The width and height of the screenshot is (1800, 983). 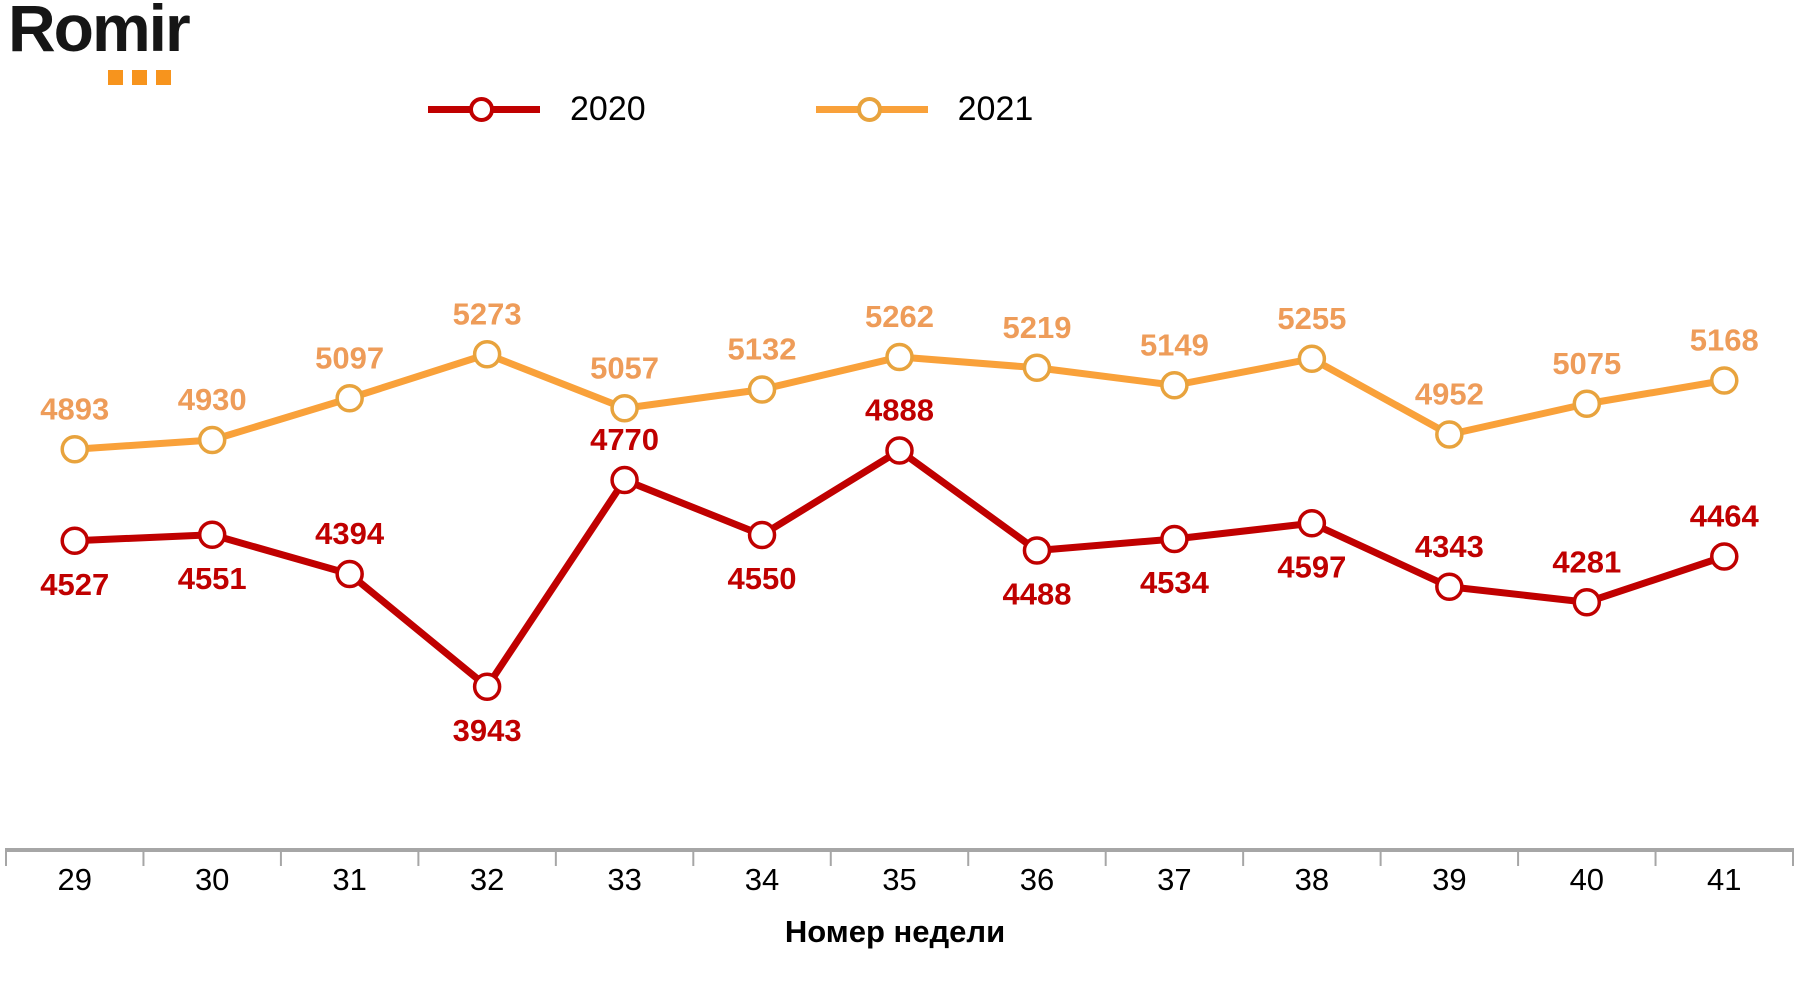 I want to click on data-label-2021-week-31: 5097, so click(x=349, y=357).